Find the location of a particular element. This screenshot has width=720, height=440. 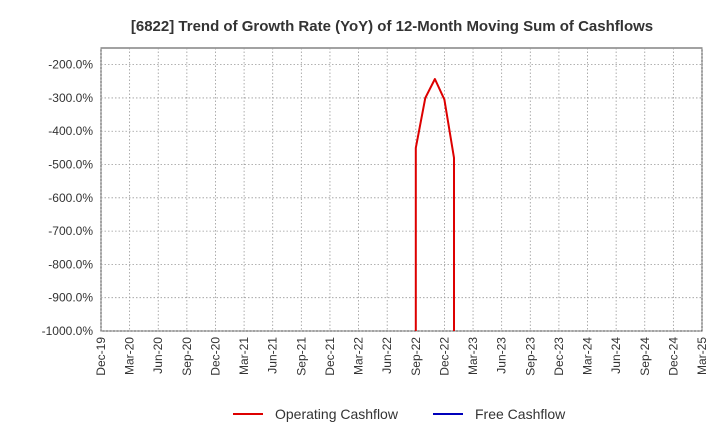

y-tick-label: -900.0% is located at coordinates (70, 298).